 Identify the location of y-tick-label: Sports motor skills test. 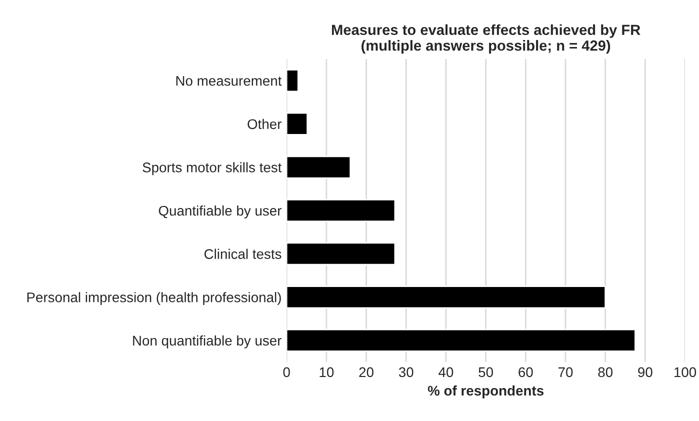
(212, 169).